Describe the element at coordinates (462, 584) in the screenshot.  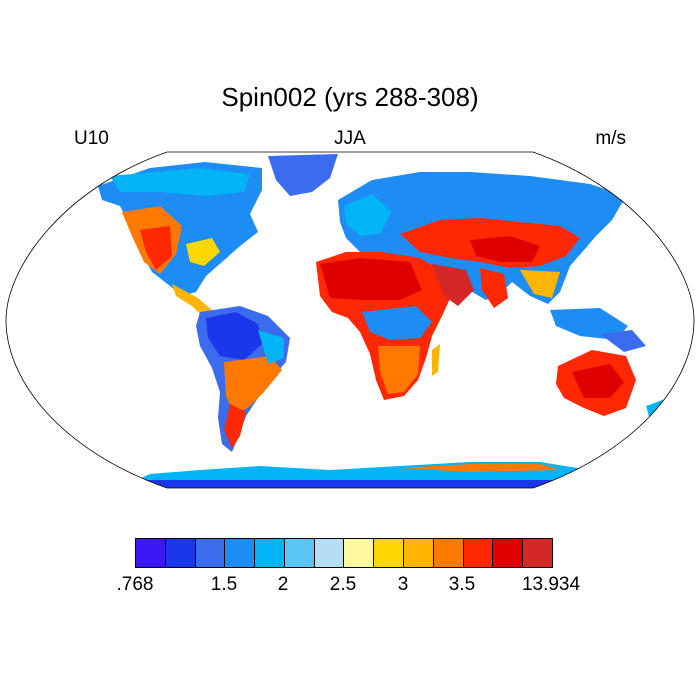
I see `colorbar-tick-label: 3.5` at that location.